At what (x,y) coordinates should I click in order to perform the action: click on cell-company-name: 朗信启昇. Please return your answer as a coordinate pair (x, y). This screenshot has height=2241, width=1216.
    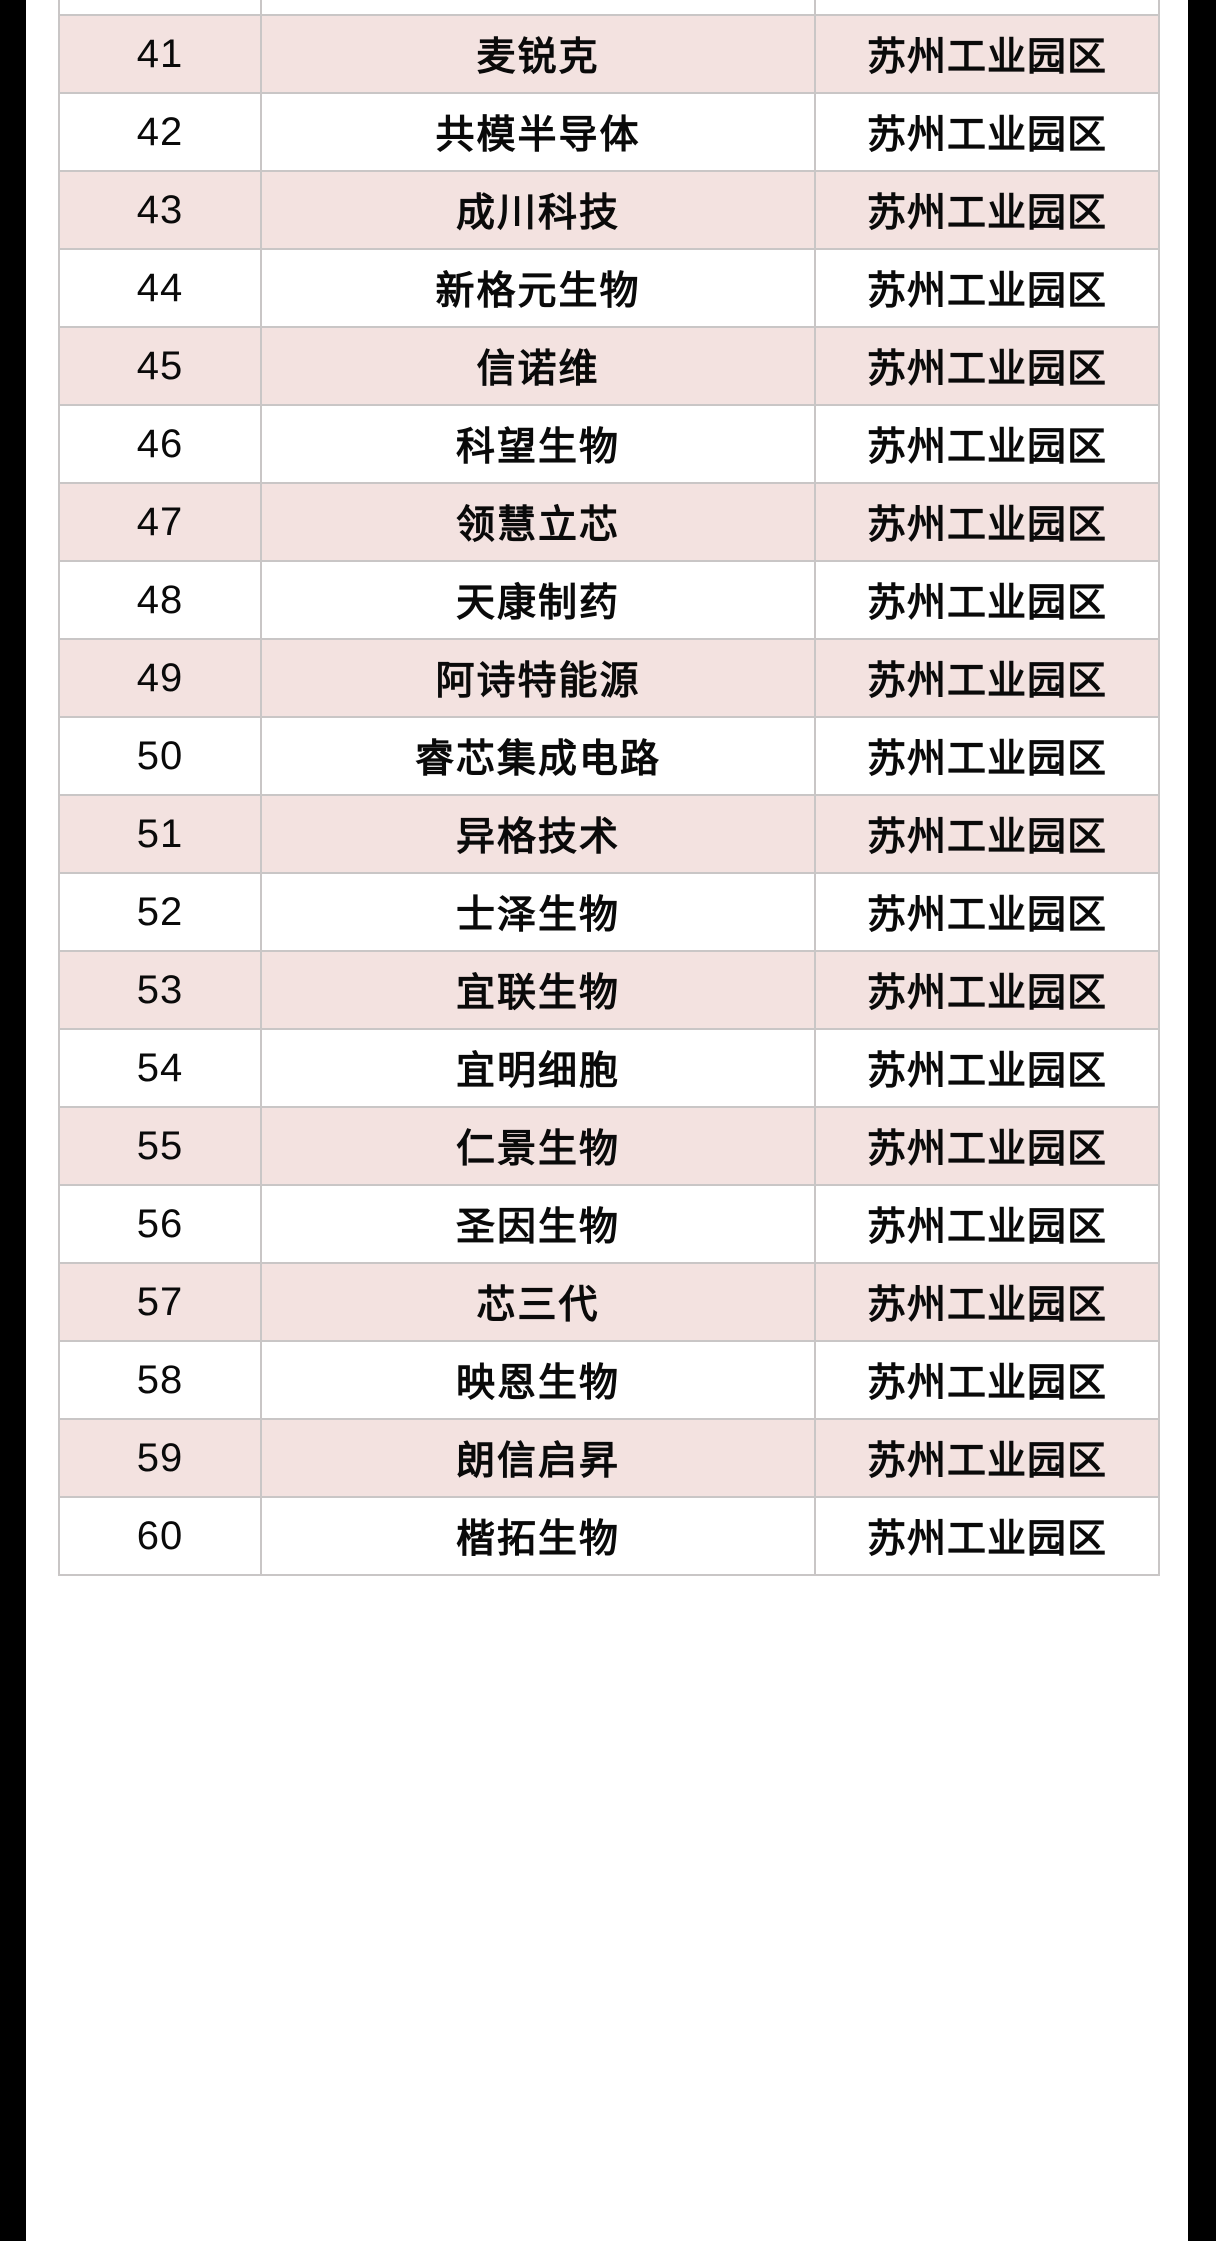
    Looking at the image, I should click on (538, 1458).